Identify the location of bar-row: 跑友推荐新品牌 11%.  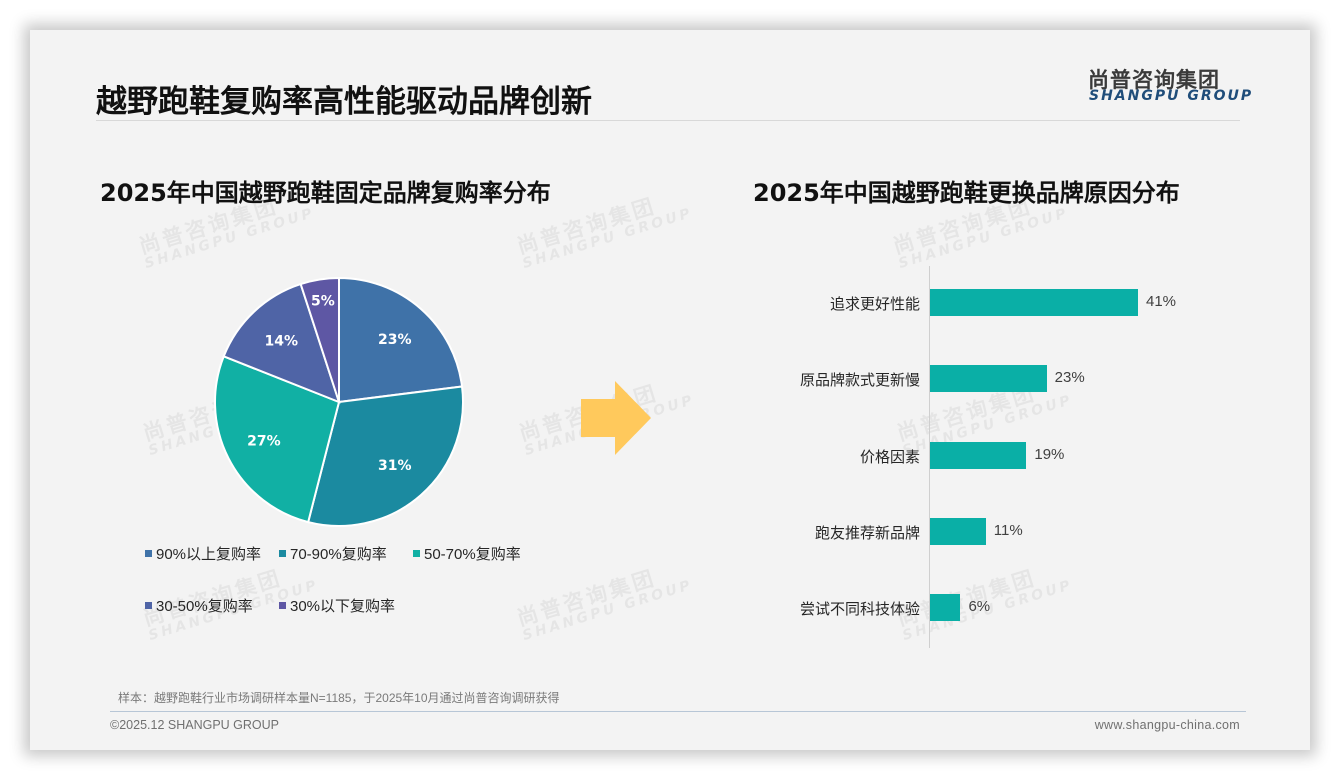
(1020, 532).